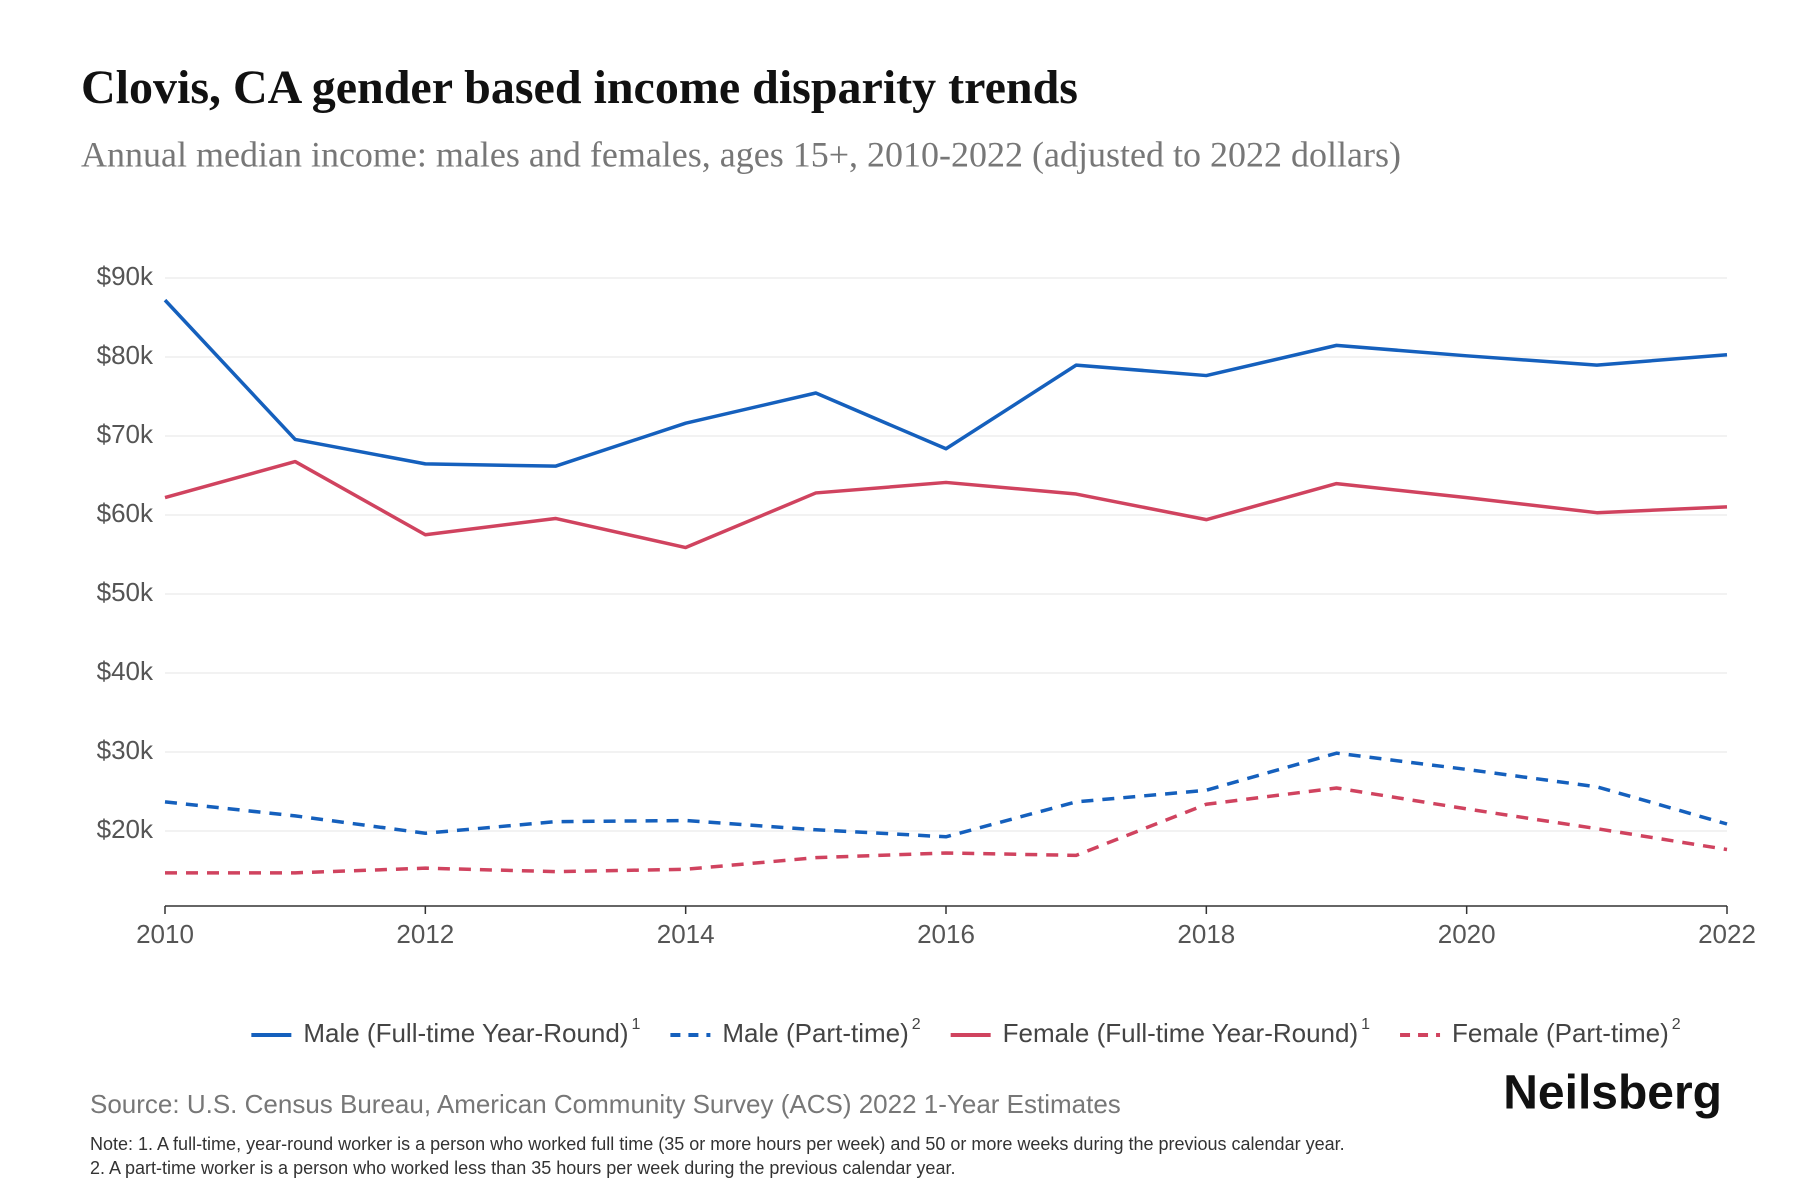 This screenshot has width=1800, height=1200. I want to click on x-tick-label: 2010, so click(165, 934).